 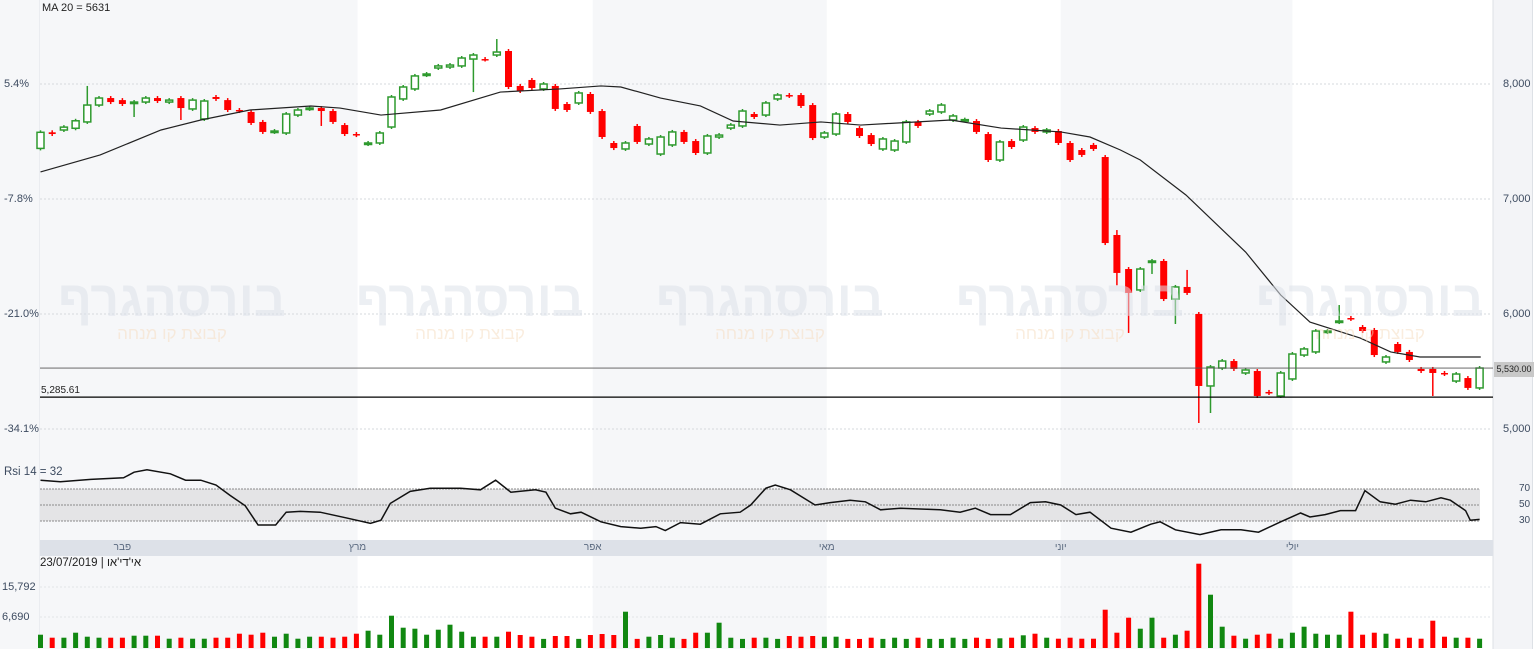 What do you see at coordinates (1517, 429) in the screenshot?
I see `right-axis-tick: 5,000` at bounding box center [1517, 429].